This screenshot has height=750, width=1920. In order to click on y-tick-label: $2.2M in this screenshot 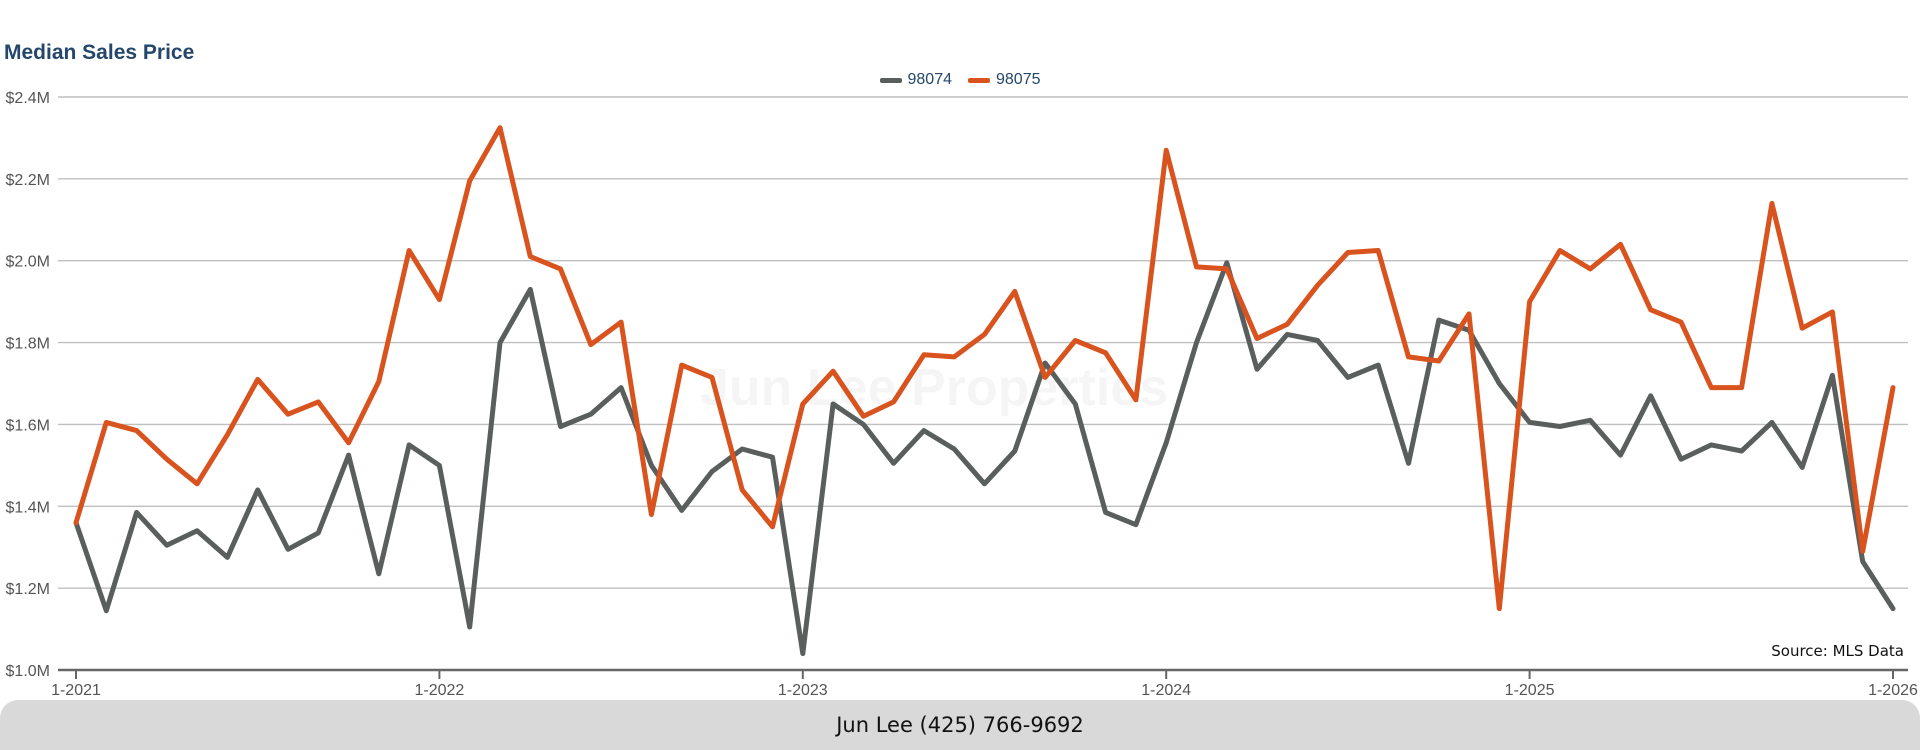, I will do `click(28, 180)`.